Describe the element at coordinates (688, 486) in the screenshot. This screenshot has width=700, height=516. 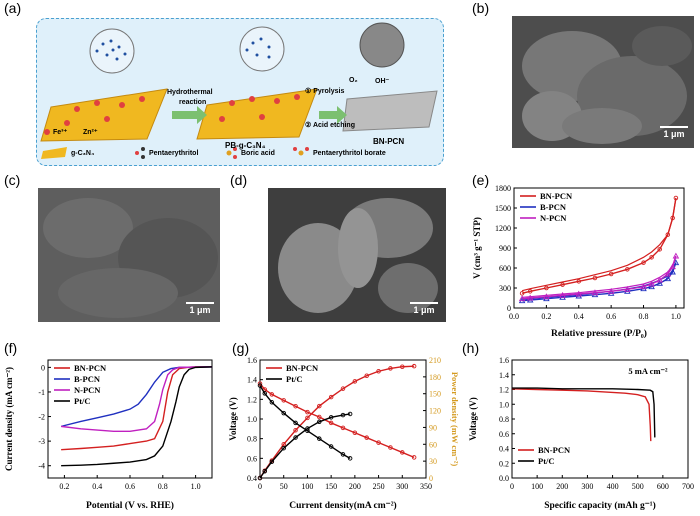
I see `x-tick-label-h: 700` at that location.